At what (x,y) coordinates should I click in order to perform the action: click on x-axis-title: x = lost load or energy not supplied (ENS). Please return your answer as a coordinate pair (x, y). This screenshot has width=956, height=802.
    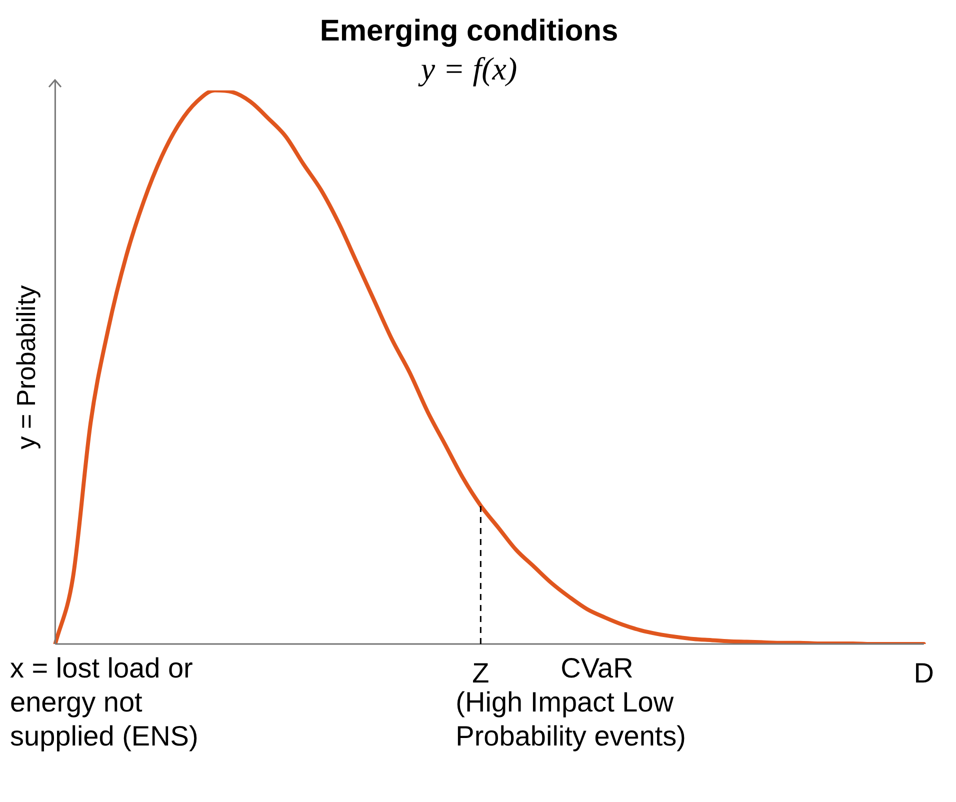
    Looking at the image, I should click on (104, 702).